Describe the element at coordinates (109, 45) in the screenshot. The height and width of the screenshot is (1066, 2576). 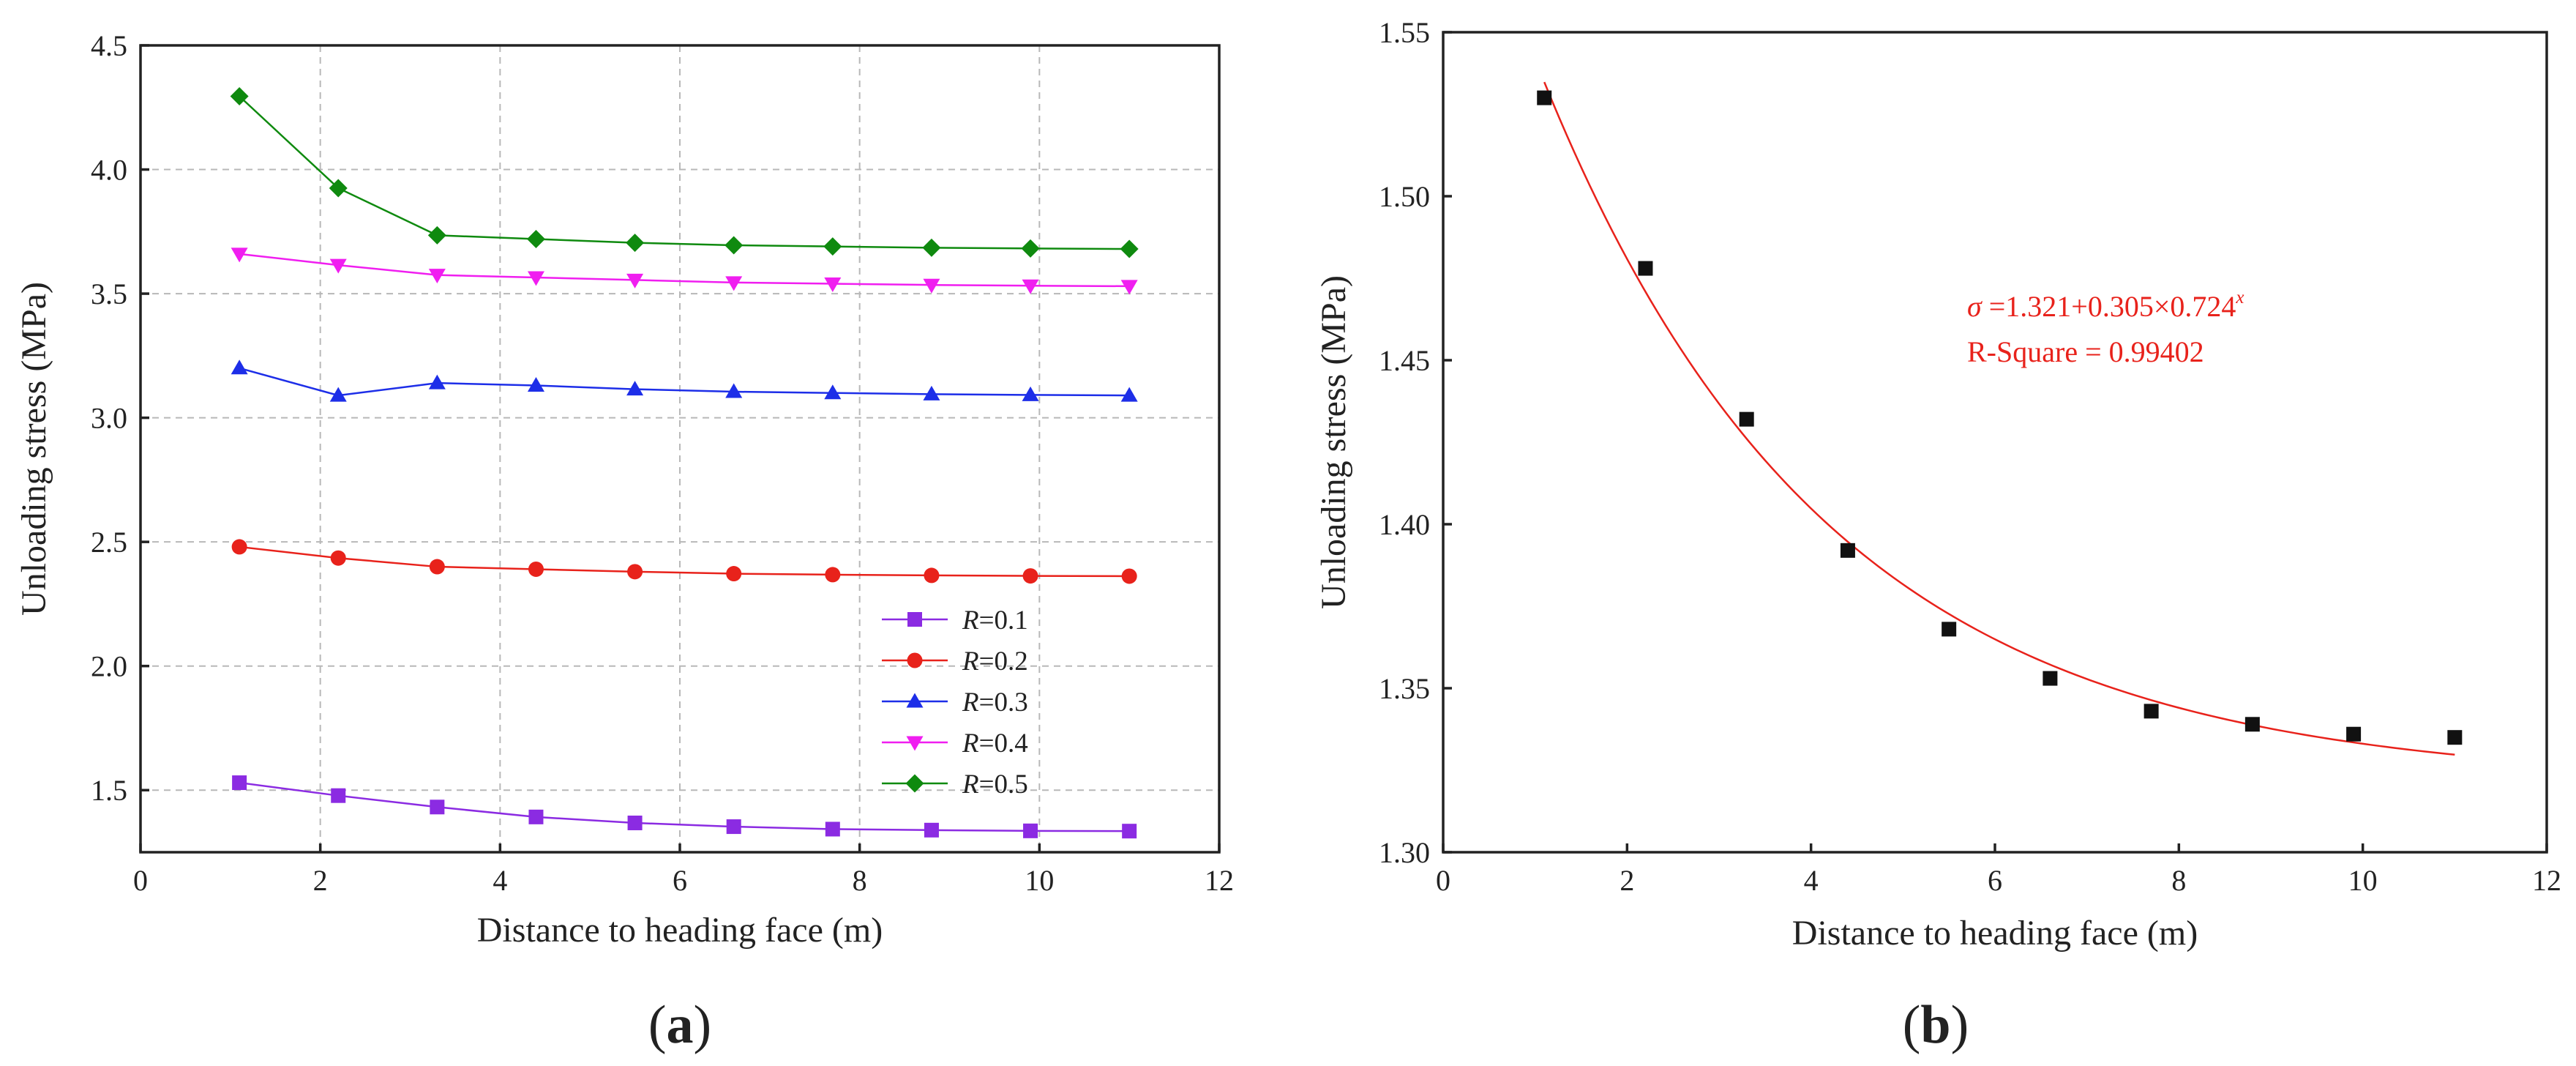
I see `y-tick-label: 4.5` at that location.